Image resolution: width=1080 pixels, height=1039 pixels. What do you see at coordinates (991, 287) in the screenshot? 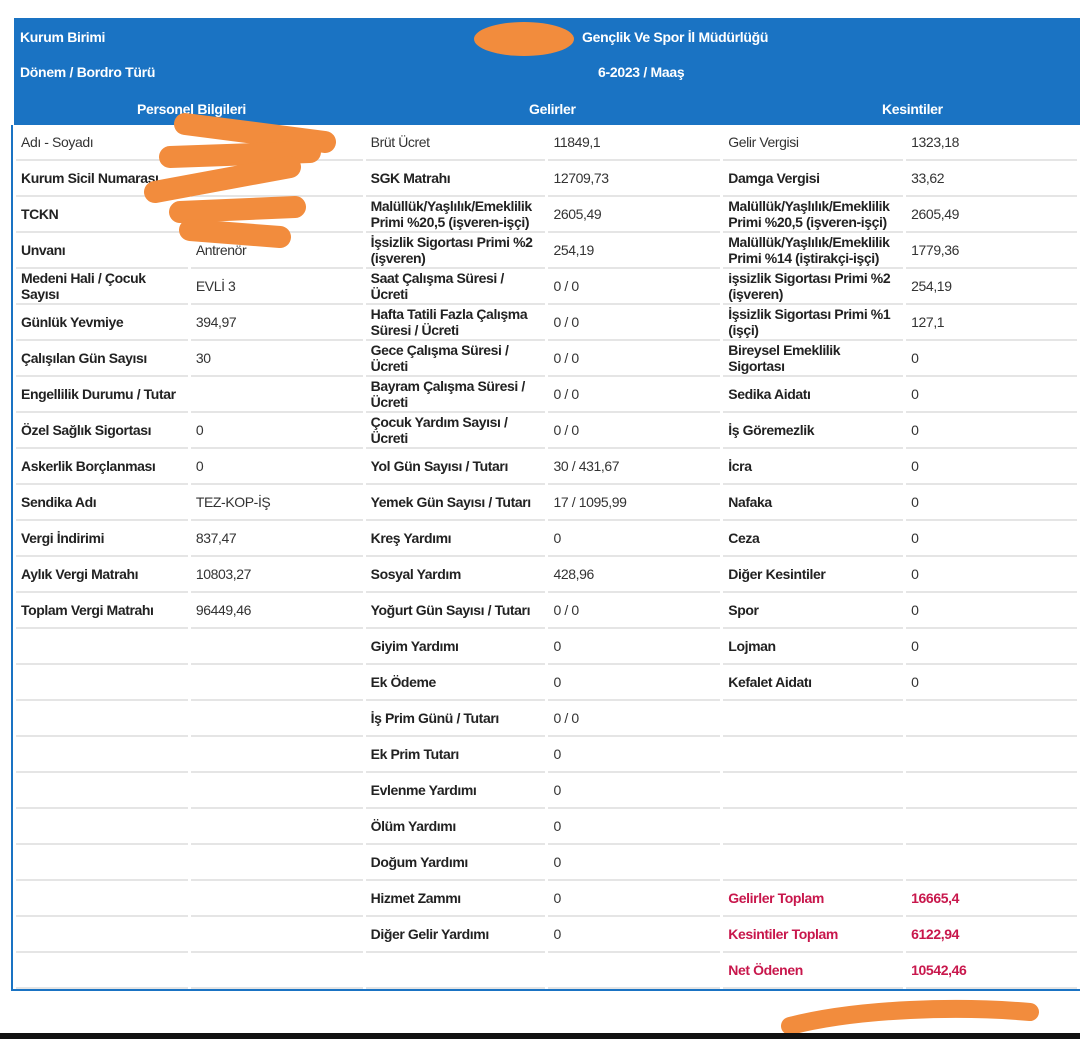
I see `kesinti-value: 254,19` at bounding box center [991, 287].